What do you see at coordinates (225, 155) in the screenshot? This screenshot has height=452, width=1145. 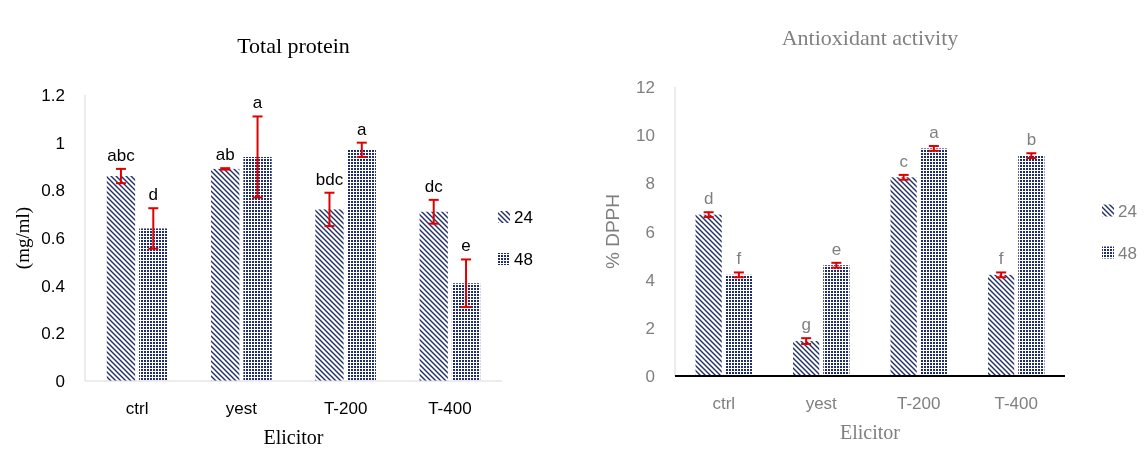 I see `data-label: ab` at bounding box center [225, 155].